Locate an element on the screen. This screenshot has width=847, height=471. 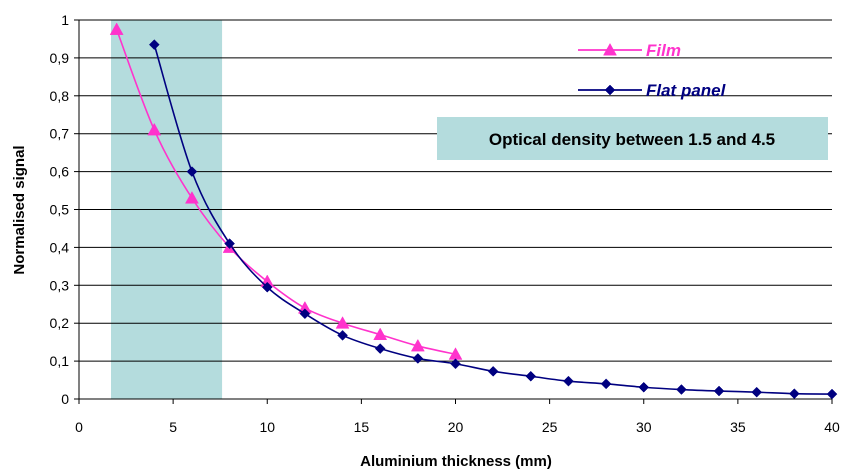
y-tick-label: 0,5 is located at coordinates (60, 210).